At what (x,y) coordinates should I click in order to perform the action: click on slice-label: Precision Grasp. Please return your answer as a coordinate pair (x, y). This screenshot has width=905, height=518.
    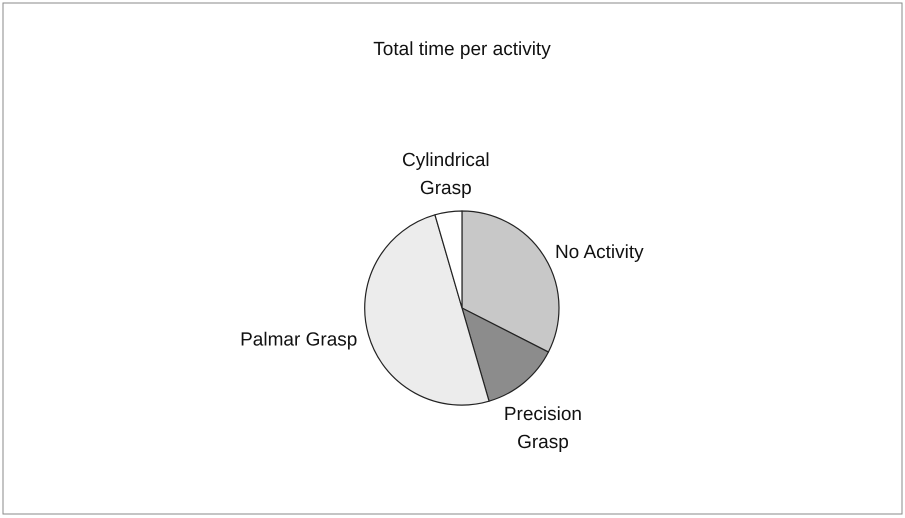
    Looking at the image, I should click on (543, 428).